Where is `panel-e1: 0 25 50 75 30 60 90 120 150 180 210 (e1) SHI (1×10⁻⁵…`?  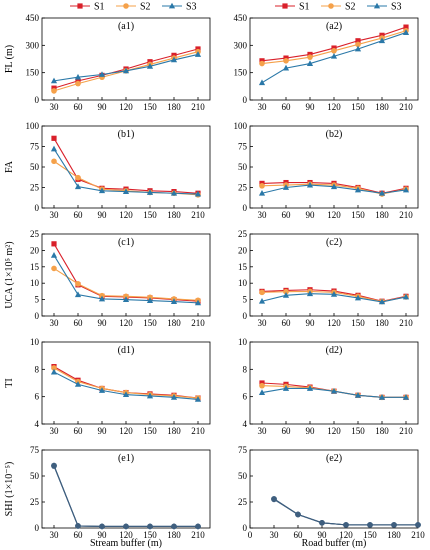 panel-e1: 0 25 50 75 30 60 90 120 150 180 210 (e1) SHI (1×10⁻⁵… is located at coordinates (107, 492).